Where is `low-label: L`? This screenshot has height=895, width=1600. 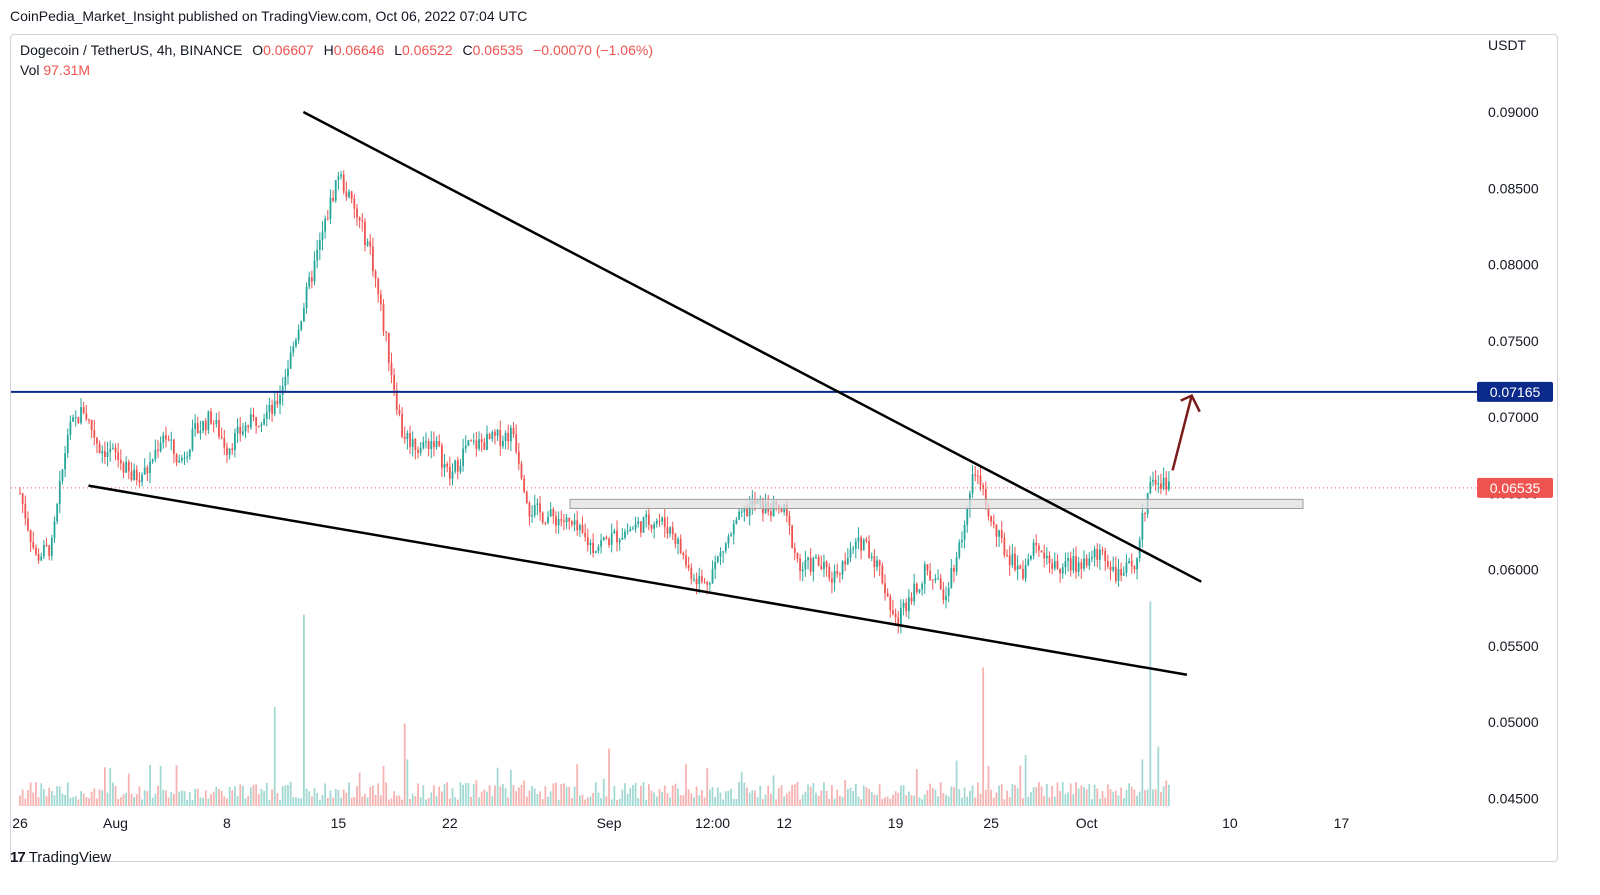 low-label: L is located at coordinates (398, 50).